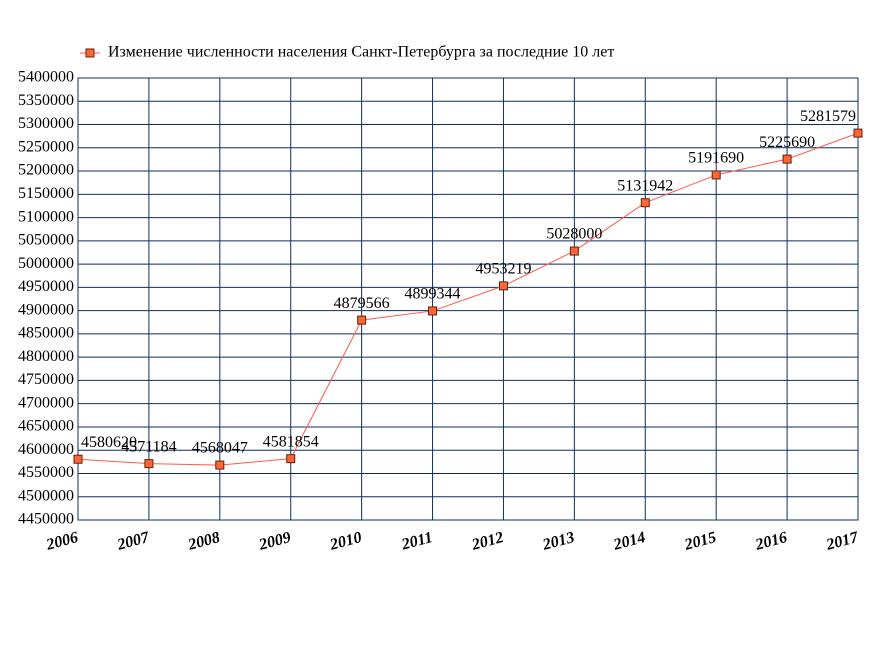 The height and width of the screenshot is (650, 884). Describe the element at coordinates (46, 379) in the screenshot. I see `y-tick-label: 4750000` at that location.